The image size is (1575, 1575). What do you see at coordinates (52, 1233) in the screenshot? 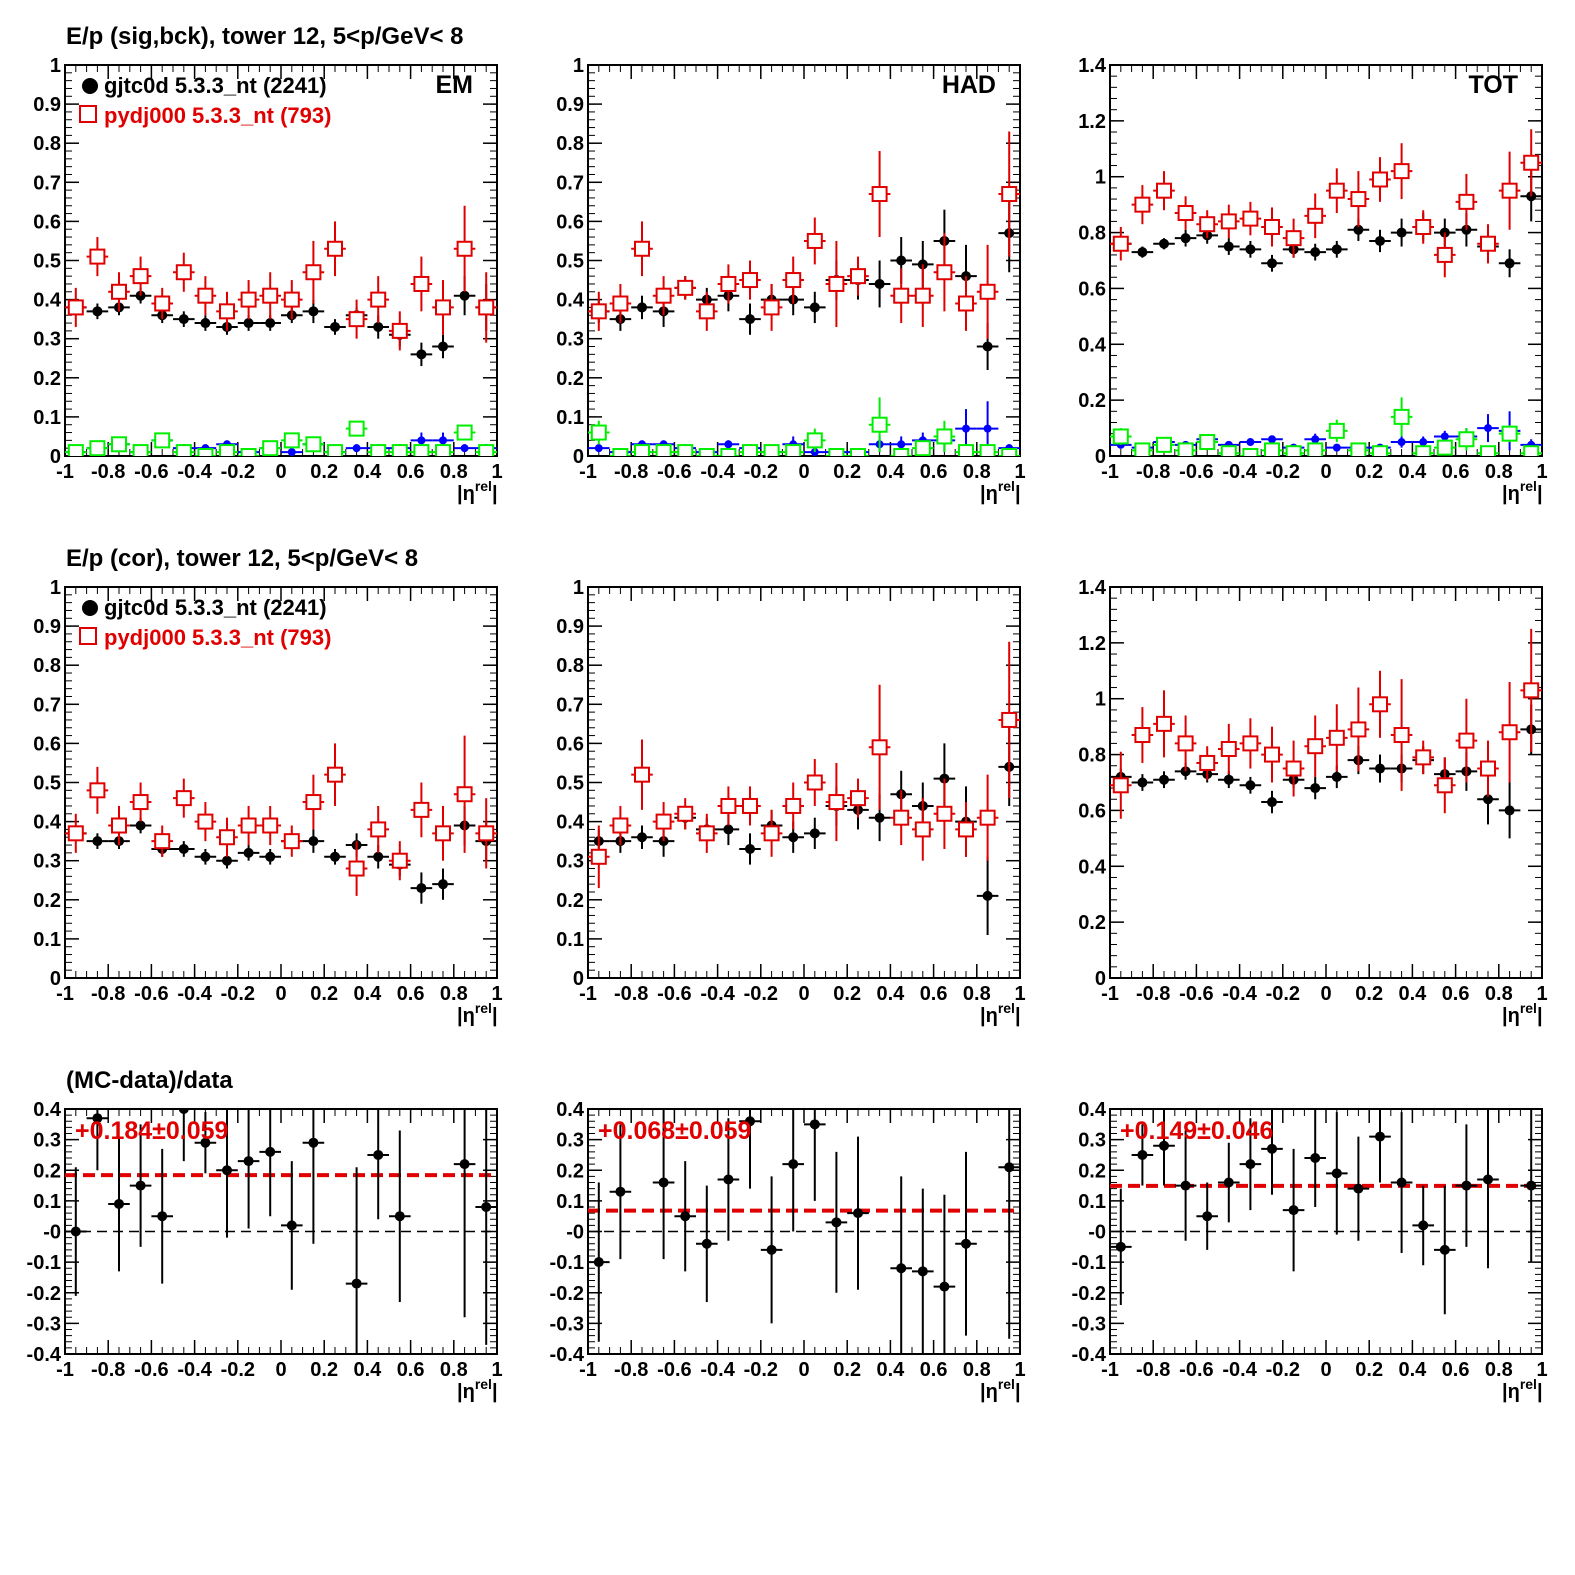
I see `y-tick-label: -0` at bounding box center [52, 1233].